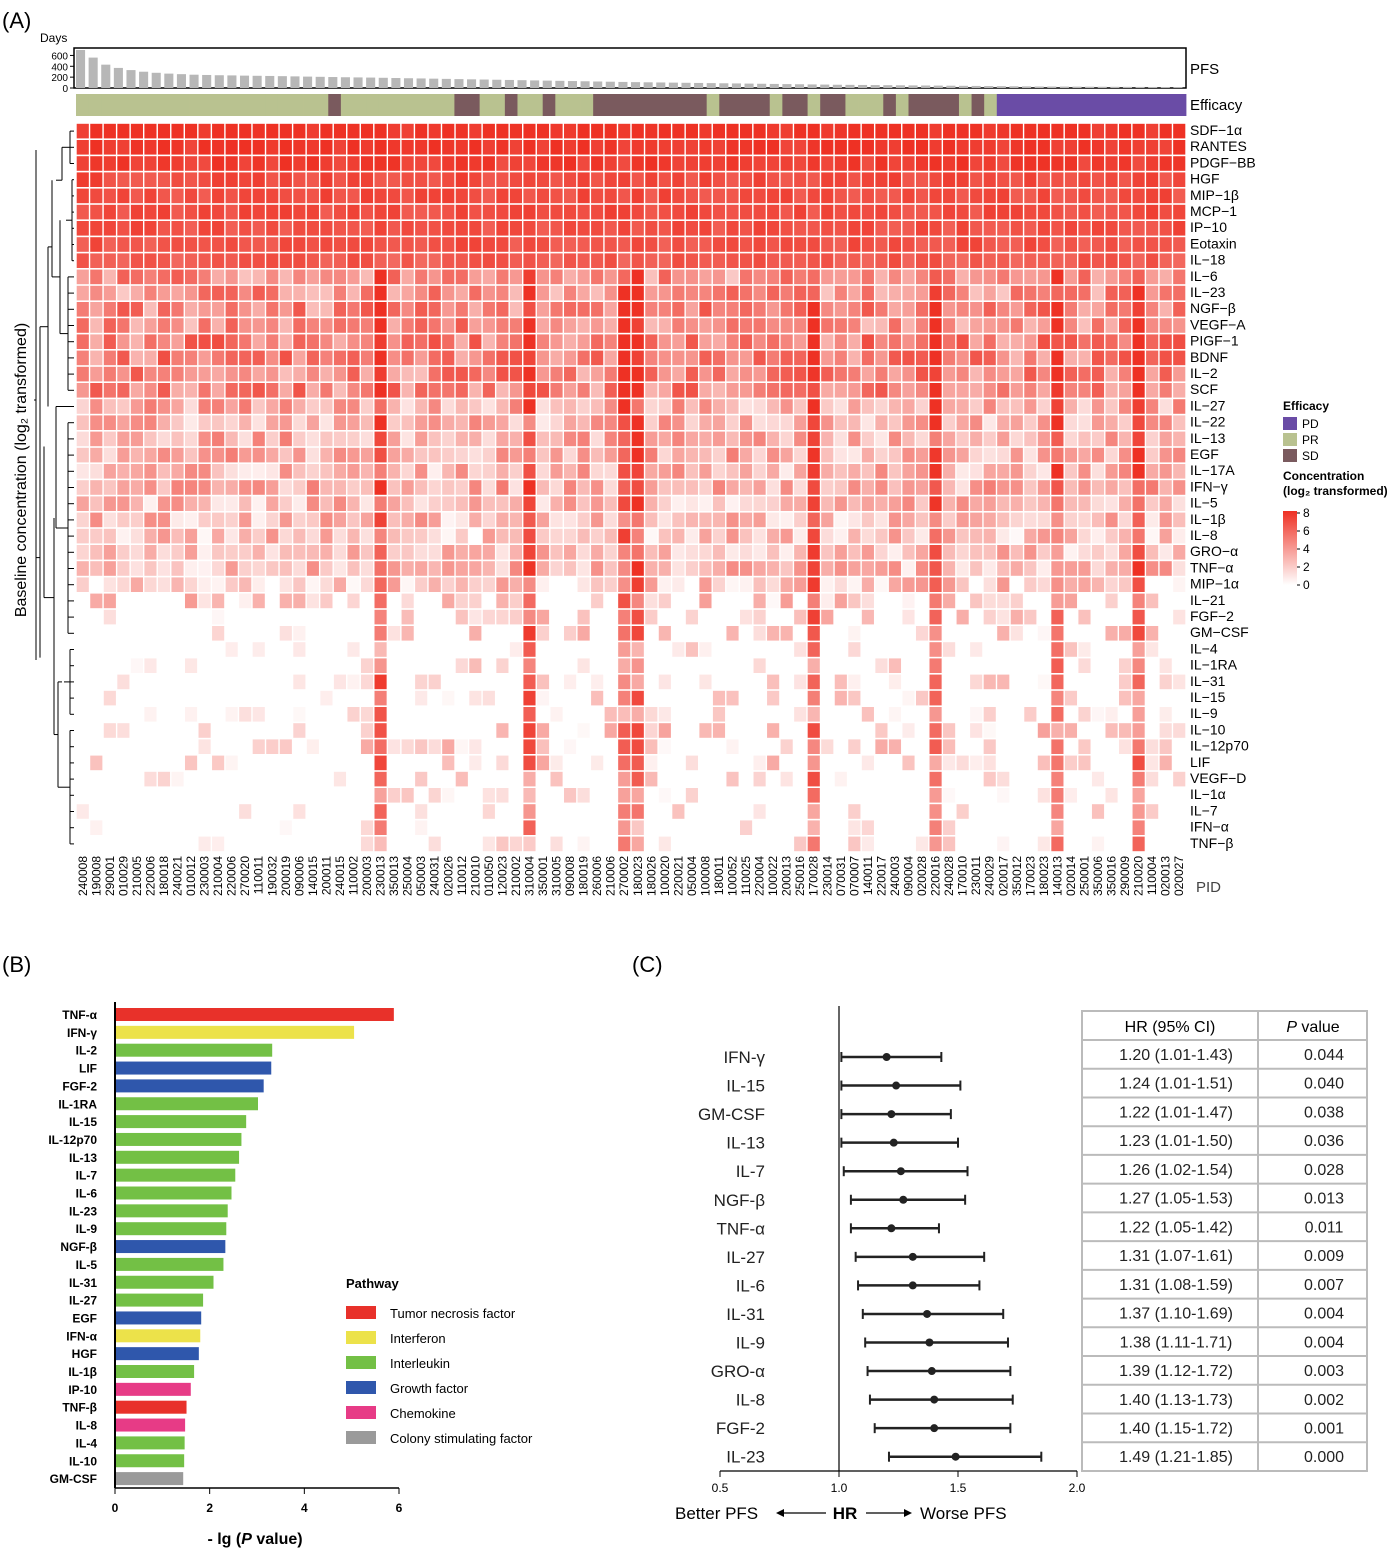 The height and width of the screenshot is (1552, 1400). I want to click on efficacy-legend-label: PD, so click(1310, 424).